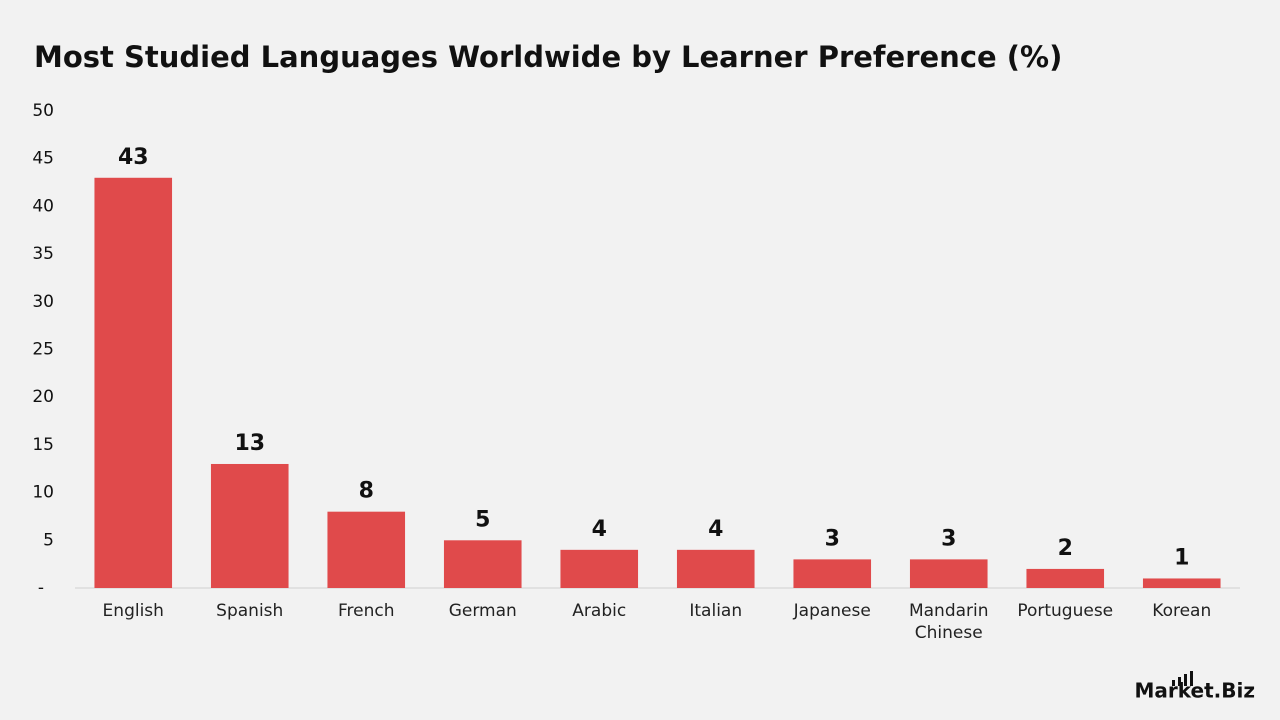 This screenshot has height=720, width=1280. I want to click on x-tick-label: English, so click(133, 611).